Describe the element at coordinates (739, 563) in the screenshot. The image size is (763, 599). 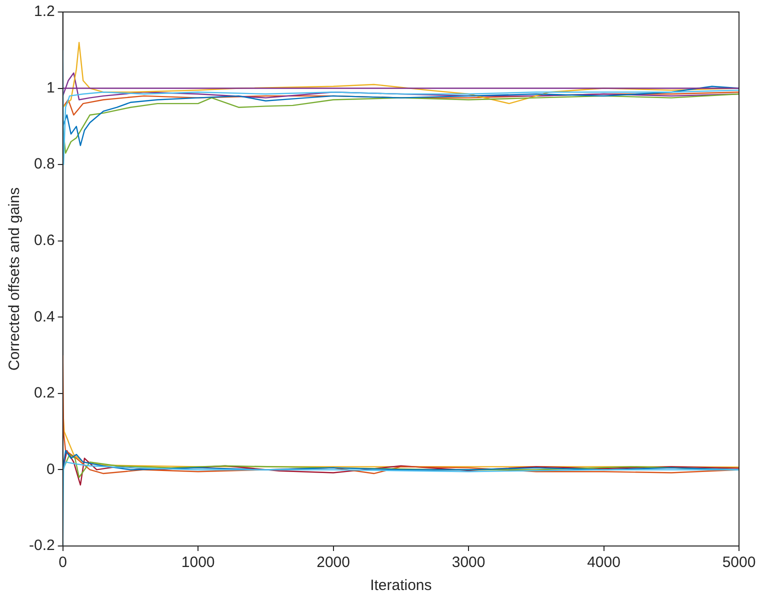
I see `x-tick-label: 5000` at that location.